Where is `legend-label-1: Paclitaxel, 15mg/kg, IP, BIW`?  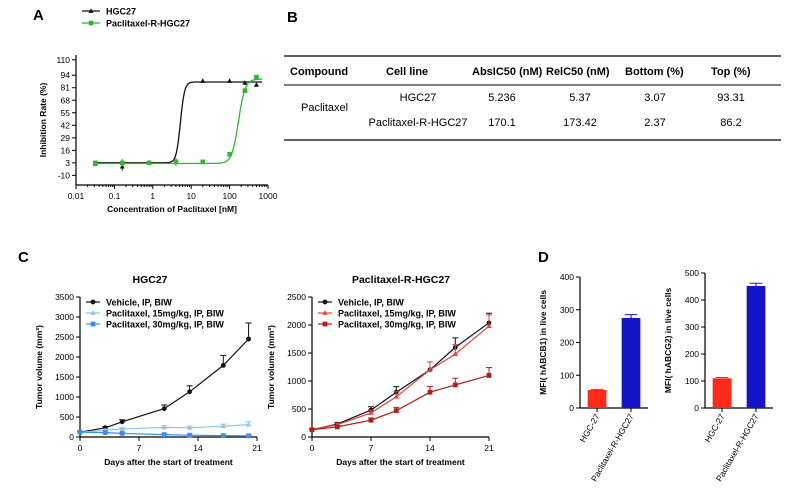 legend-label-1: Paclitaxel, 15mg/kg, IP, BIW is located at coordinates (397, 314).